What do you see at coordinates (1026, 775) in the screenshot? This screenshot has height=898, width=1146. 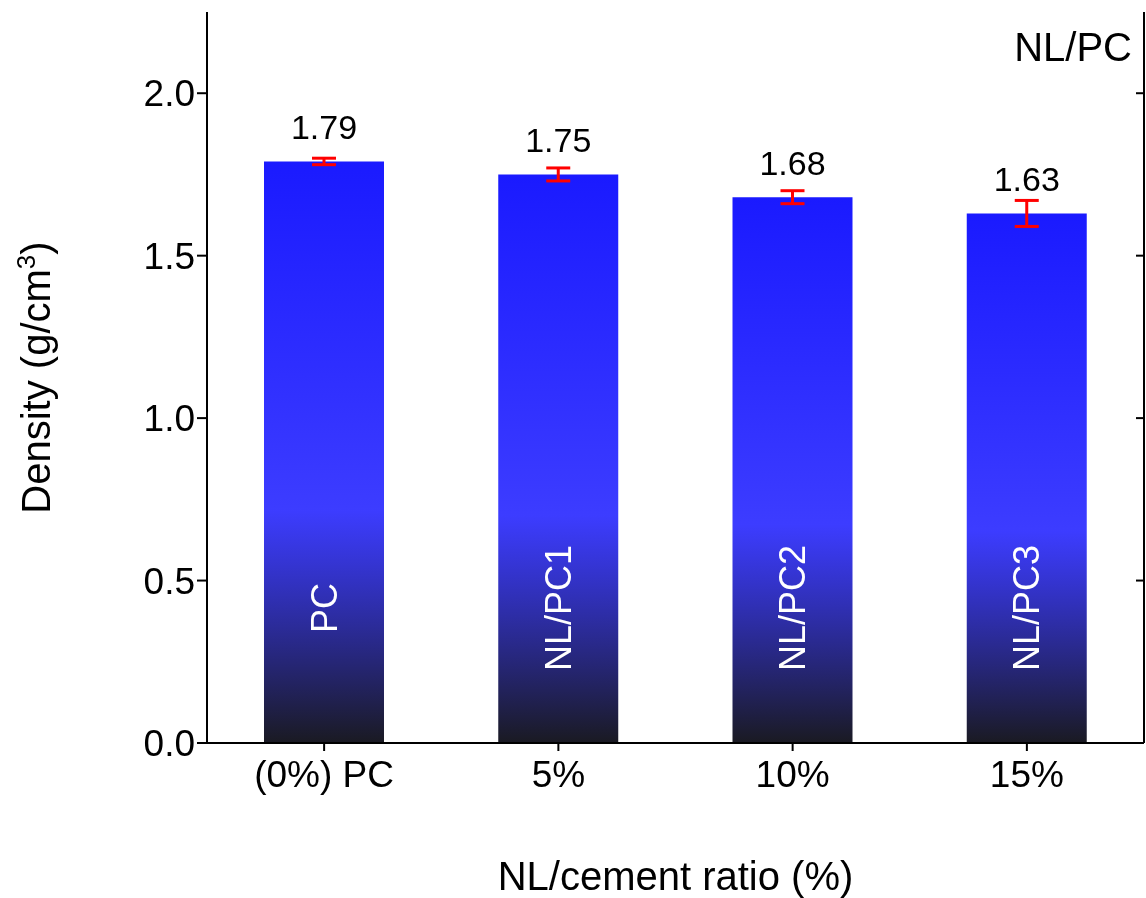 I see `x-tick-label: 15%` at bounding box center [1026, 775].